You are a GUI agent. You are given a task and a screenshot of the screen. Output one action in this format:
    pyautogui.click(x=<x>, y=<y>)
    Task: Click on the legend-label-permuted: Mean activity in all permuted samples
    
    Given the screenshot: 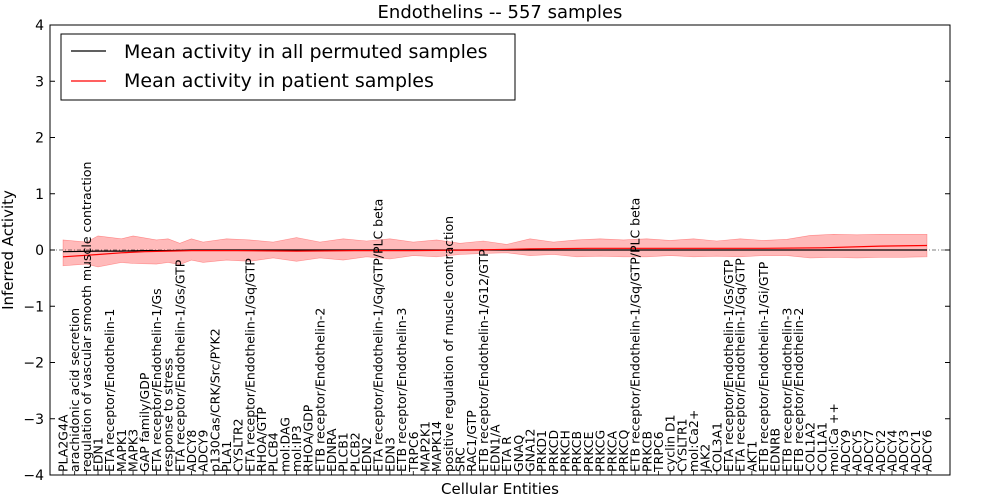 What is the action you would take?
    pyautogui.click(x=305, y=52)
    